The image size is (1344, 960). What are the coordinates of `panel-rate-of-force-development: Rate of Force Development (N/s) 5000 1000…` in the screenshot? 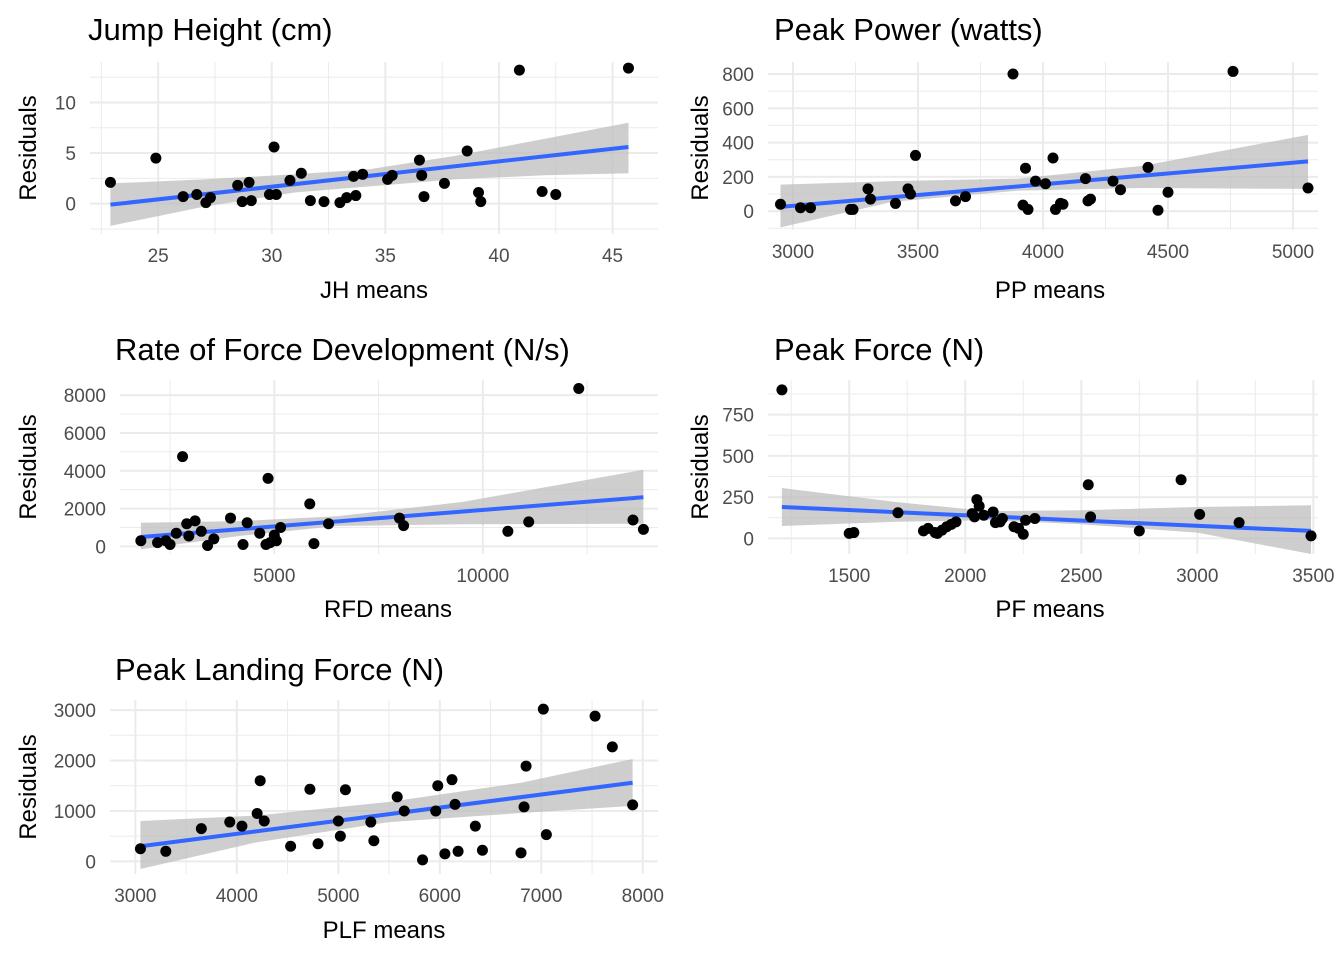 It's located at (336, 477).